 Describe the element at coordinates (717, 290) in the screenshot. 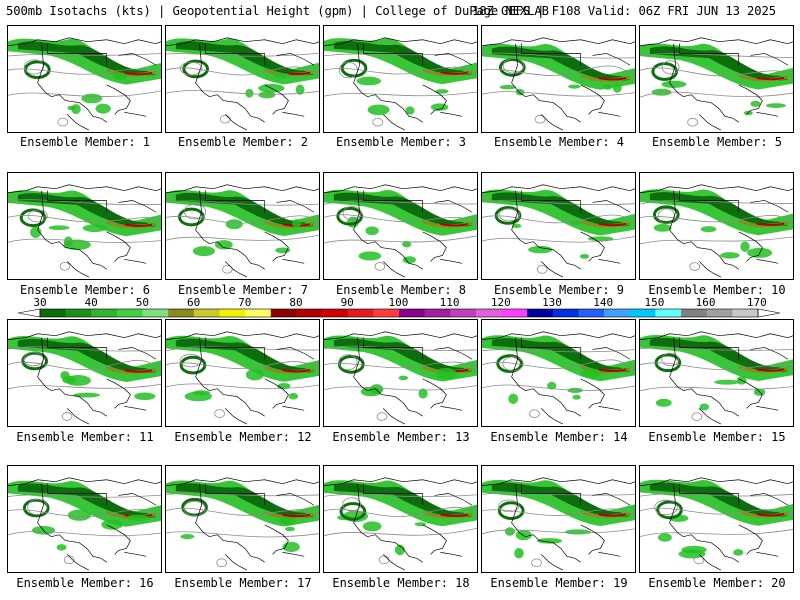

I see `ensemble-member-label: Ensemble Member: 10` at that location.